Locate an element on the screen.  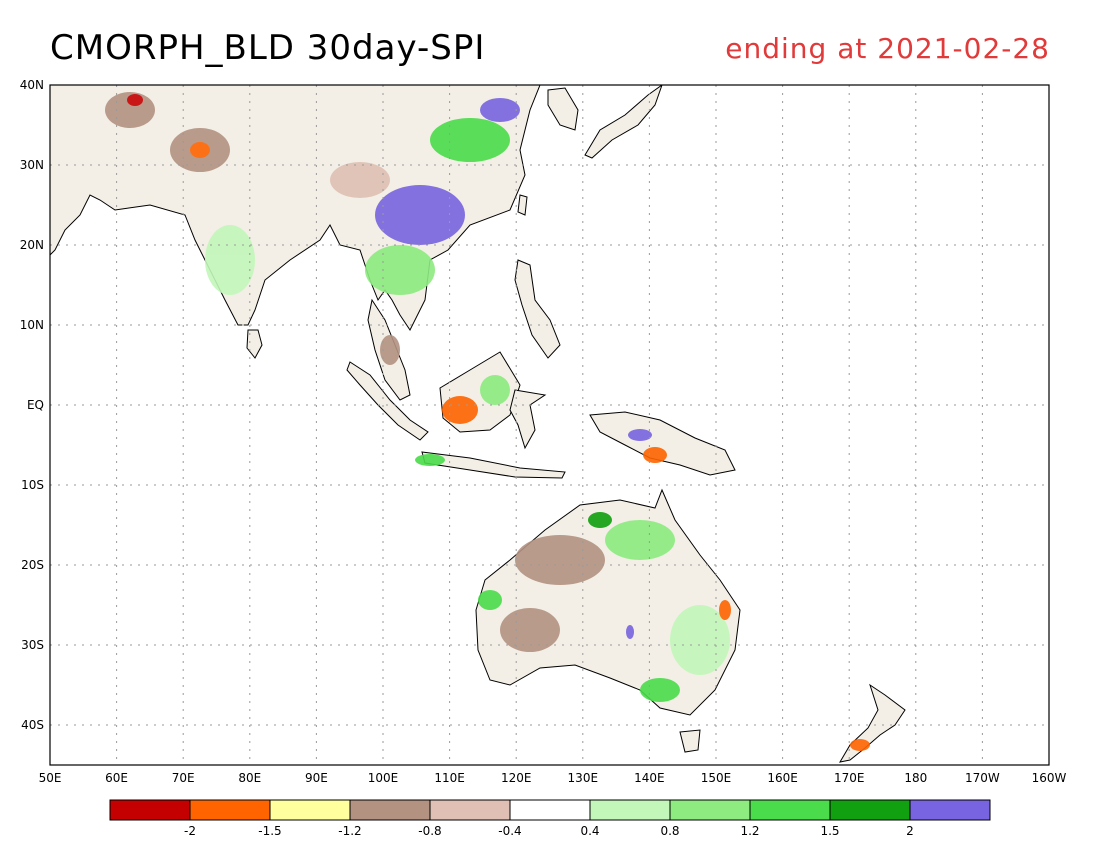
lon-label: 120E is located at coordinates (516, 778).